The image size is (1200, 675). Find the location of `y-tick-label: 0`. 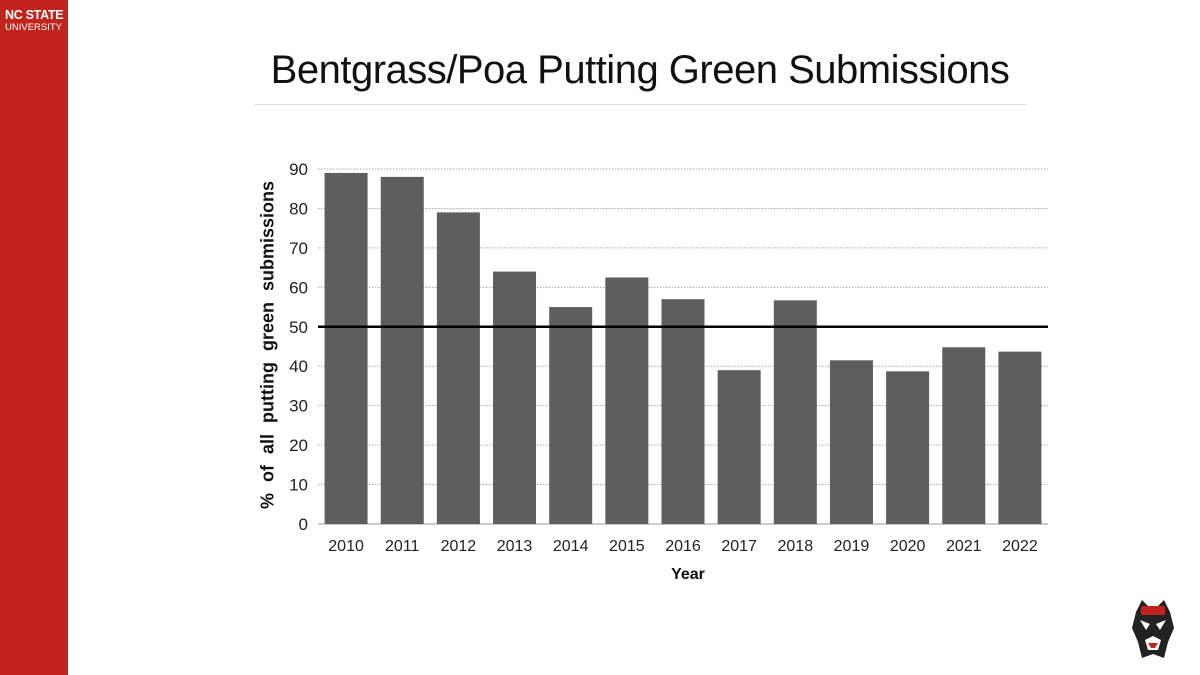

y-tick-label: 0 is located at coordinates (303, 524).